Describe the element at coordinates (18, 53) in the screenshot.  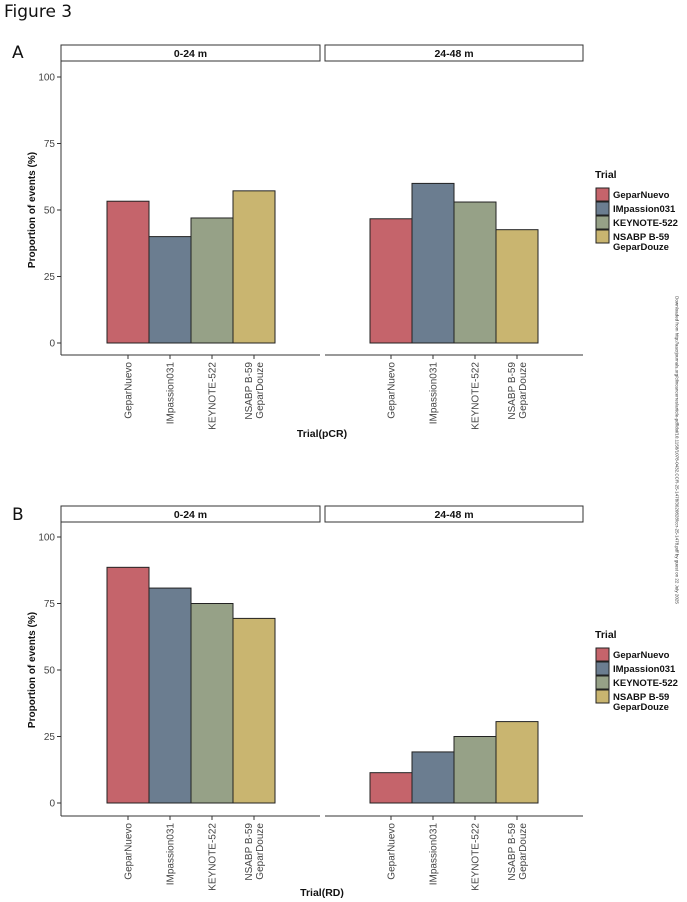
I see `panel-label: A` at that location.